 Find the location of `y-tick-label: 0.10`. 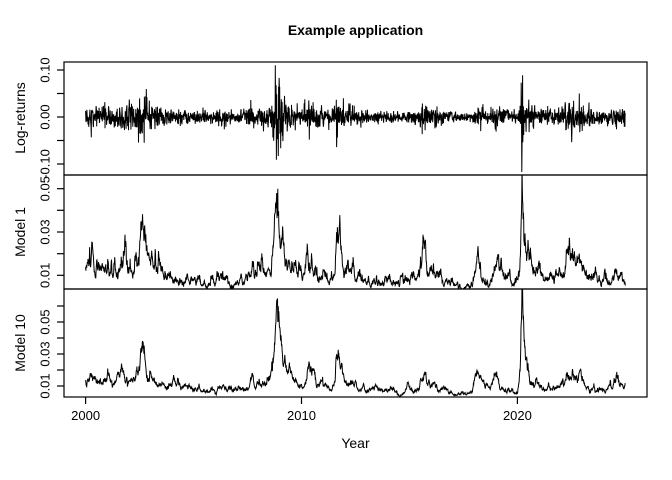

y-tick-label: 0.10 is located at coordinates (45, 69).